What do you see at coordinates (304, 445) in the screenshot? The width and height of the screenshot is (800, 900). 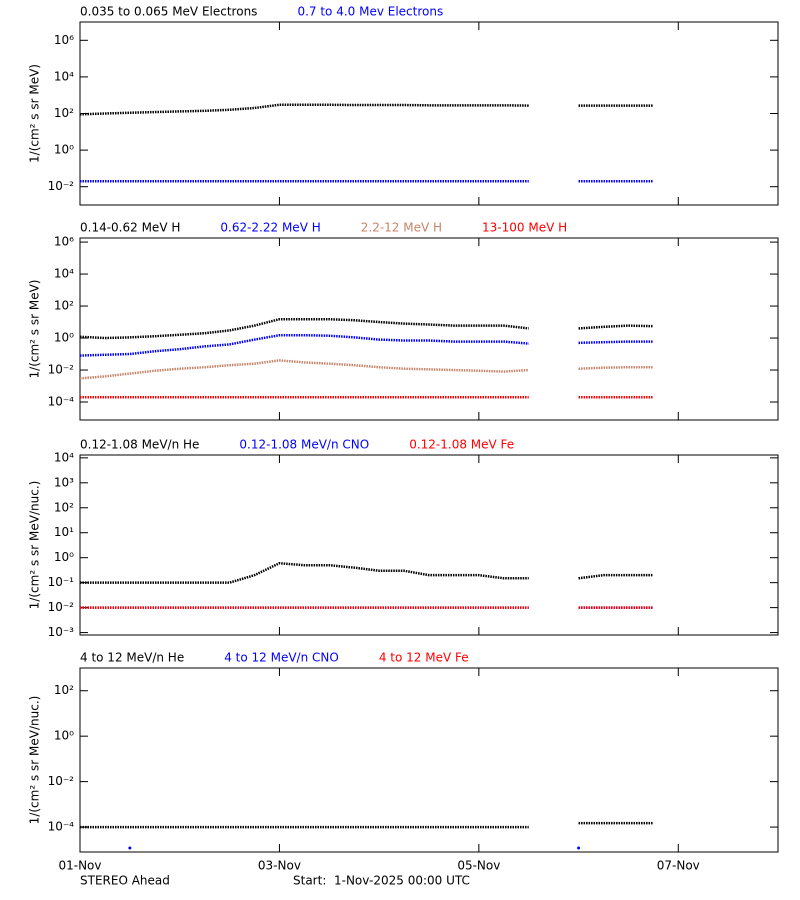 I see `legend-entry: 0.12-1.08 MeV/n CNO` at bounding box center [304, 445].